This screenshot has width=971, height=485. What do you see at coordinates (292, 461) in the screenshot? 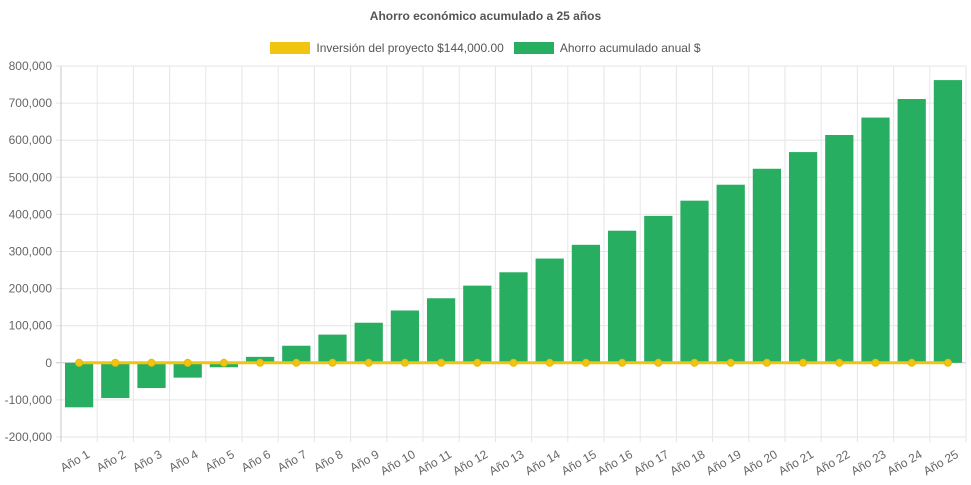
I see `x-tick-label: Año 7` at bounding box center [292, 461].